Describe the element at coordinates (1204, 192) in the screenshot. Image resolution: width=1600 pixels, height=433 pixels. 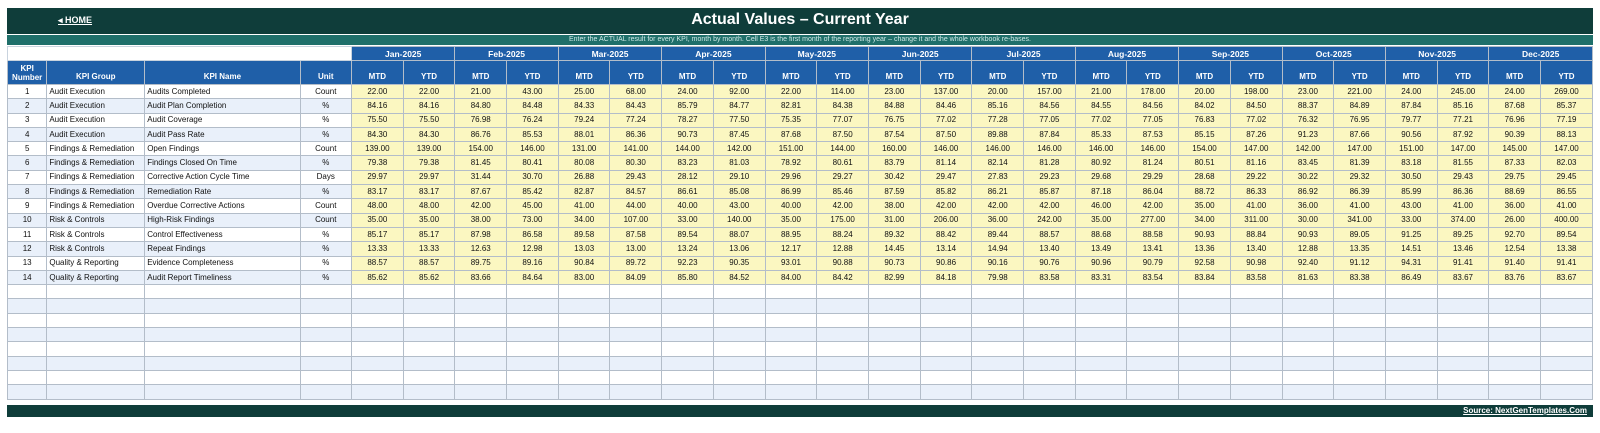
I see `mtd-value-cell: 88.72` at that location.